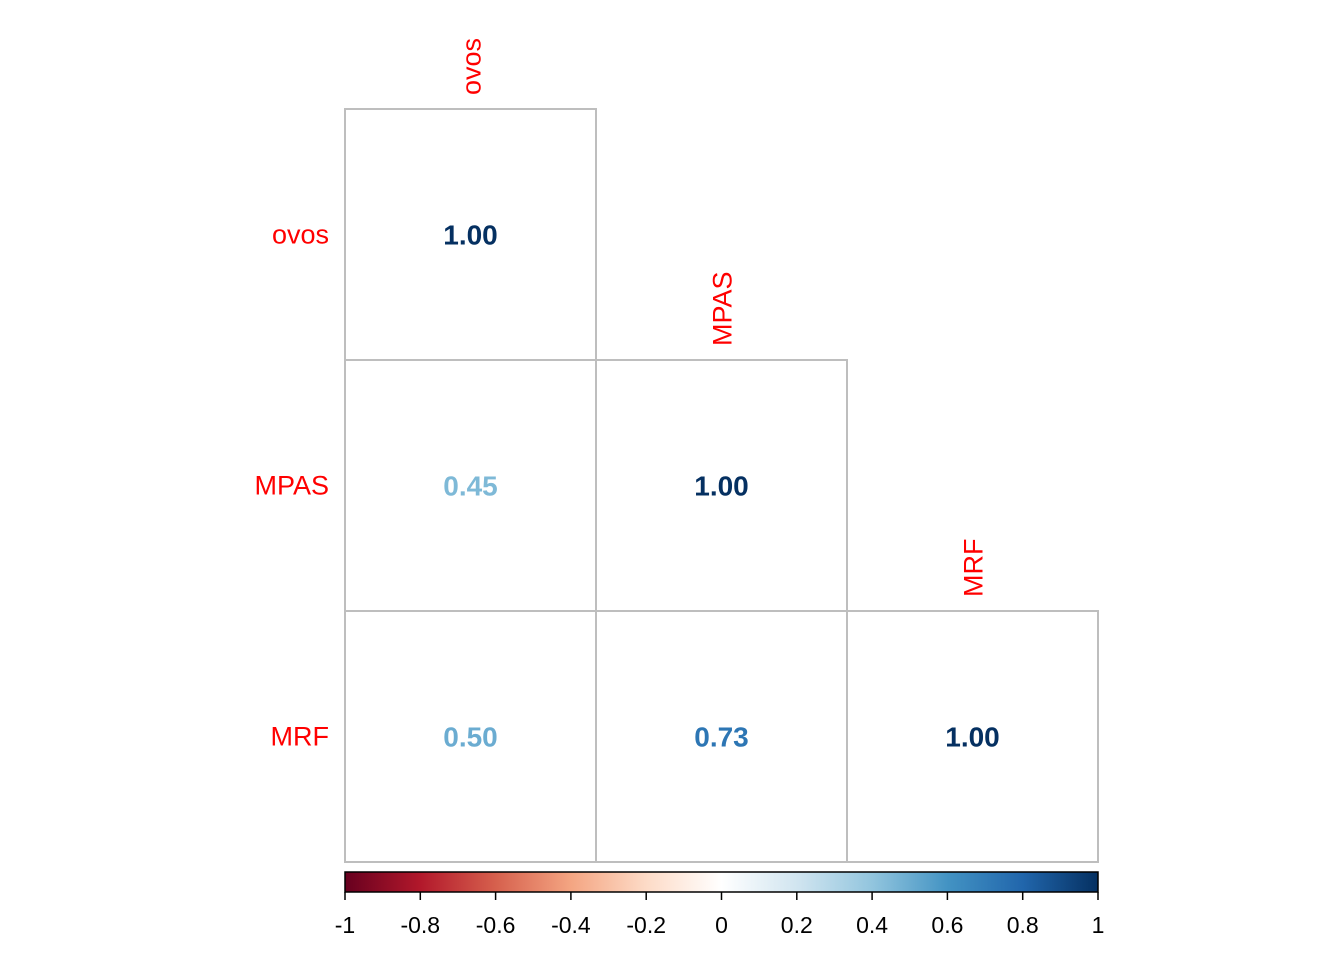  What do you see at coordinates (345, 925) in the screenshot?
I see `colorbar-tick-label: -1` at bounding box center [345, 925].